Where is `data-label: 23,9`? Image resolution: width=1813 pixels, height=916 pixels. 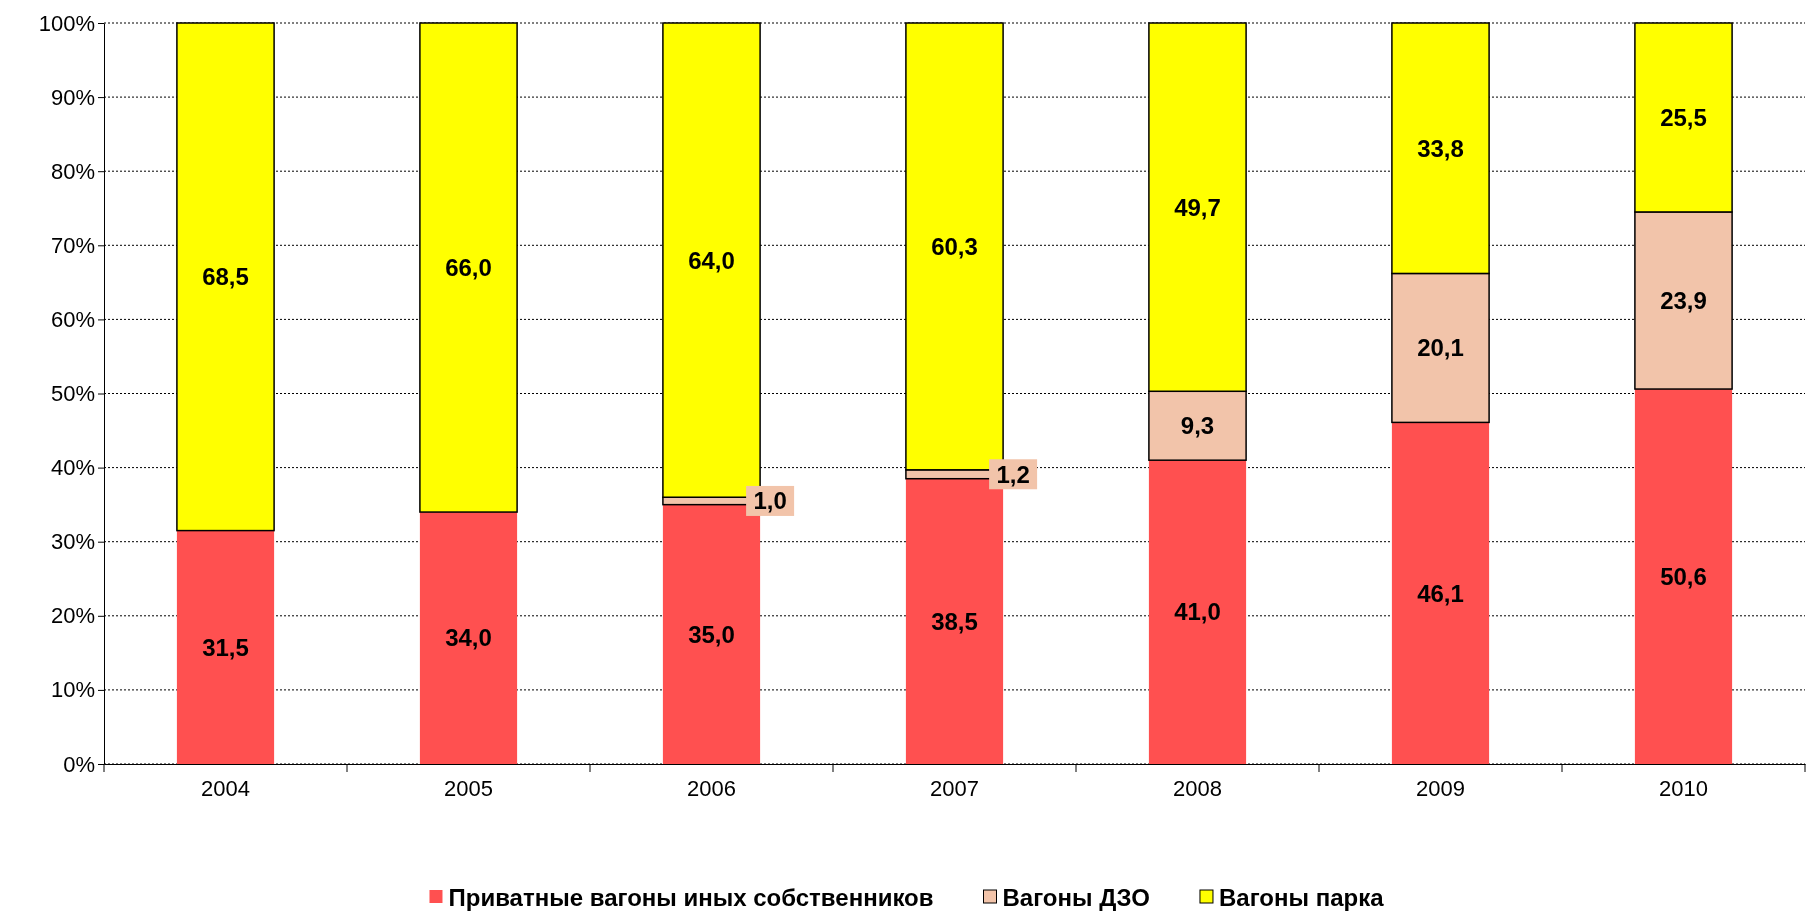 data-label: 23,9 is located at coordinates (1683, 300).